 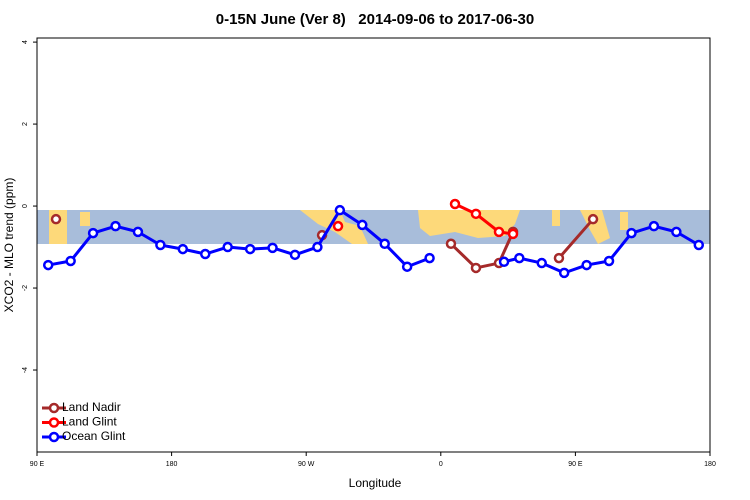 What do you see at coordinates (94, 436) in the screenshot?
I see `legend-label: Ocean Glint` at bounding box center [94, 436].